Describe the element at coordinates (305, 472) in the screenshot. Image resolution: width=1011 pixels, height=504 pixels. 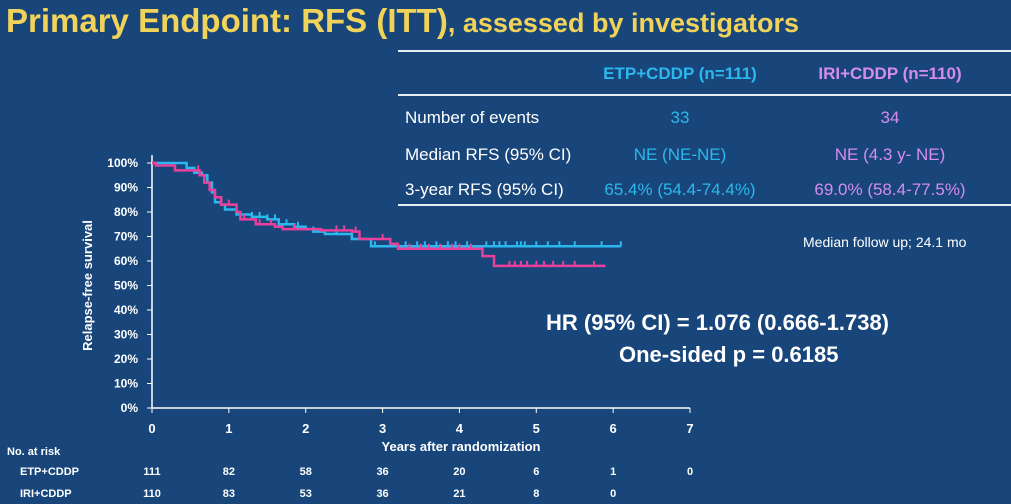
I see `risk-value: 58` at that location.